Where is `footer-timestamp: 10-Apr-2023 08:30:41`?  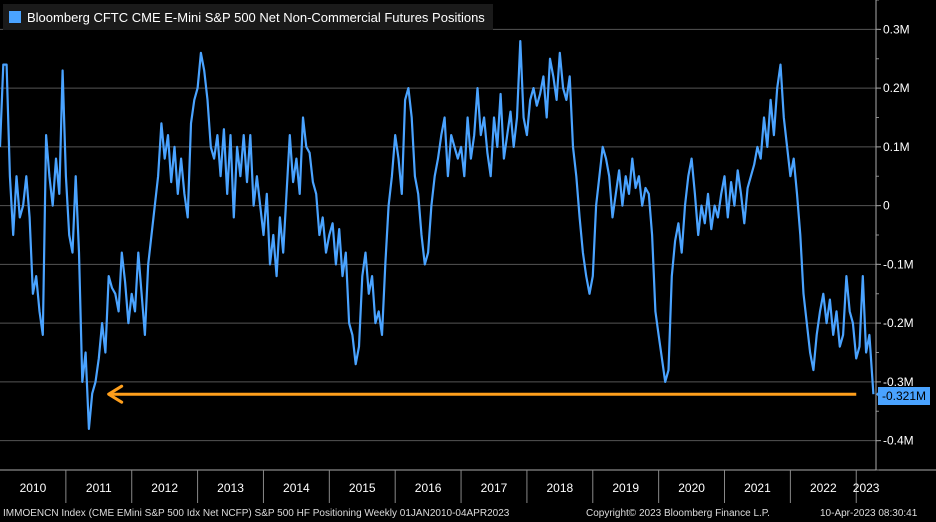
footer-timestamp: 10-Apr-2023 08:30:41 is located at coordinates (869, 513).